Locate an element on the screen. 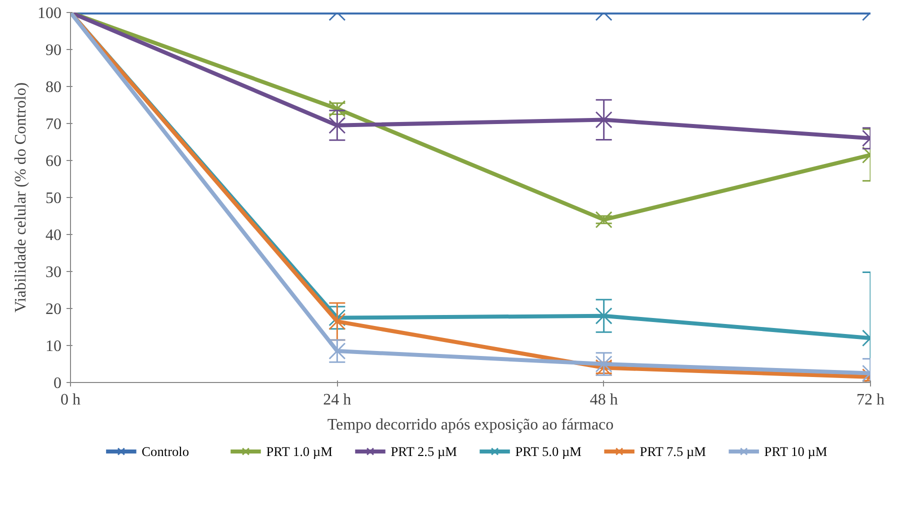  y-tick-label: 80 is located at coordinates (54, 87).